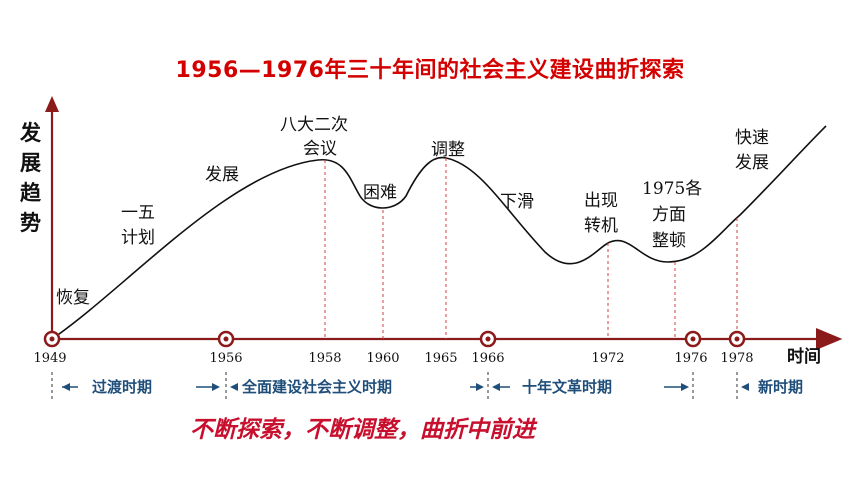  What do you see at coordinates (222, 175) in the screenshot?
I see `label-develop: 发展` at bounding box center [222, 175].